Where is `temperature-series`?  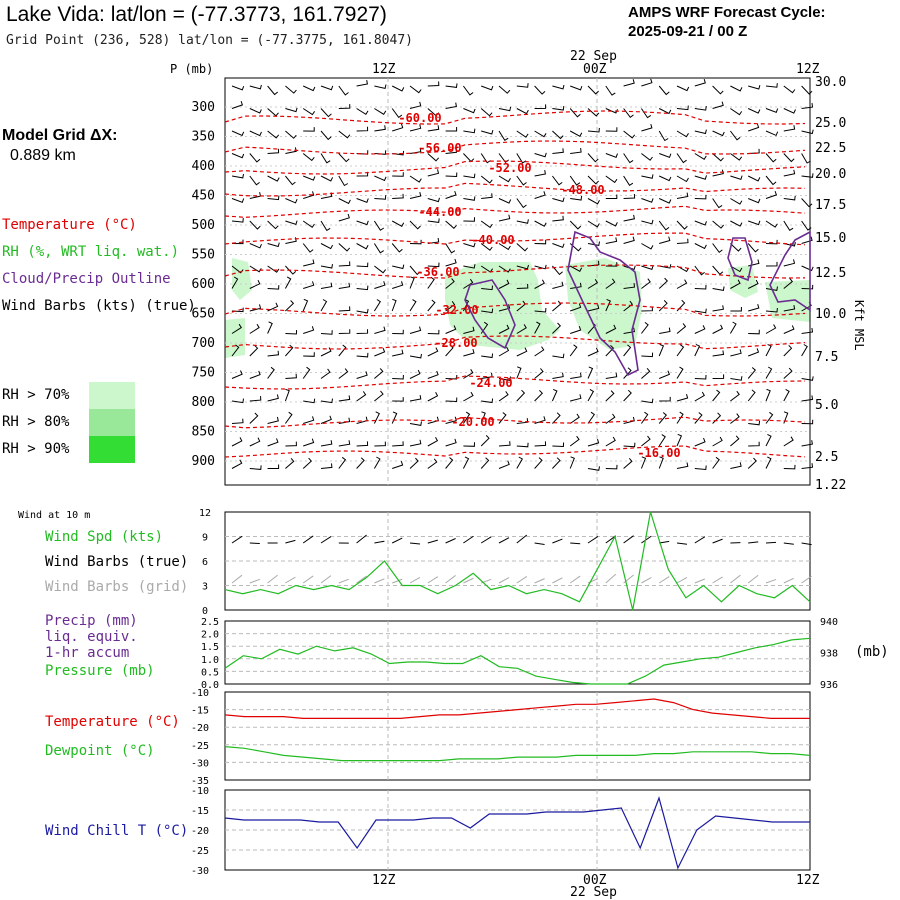 temperature-series is located at coordinates (517, 708).